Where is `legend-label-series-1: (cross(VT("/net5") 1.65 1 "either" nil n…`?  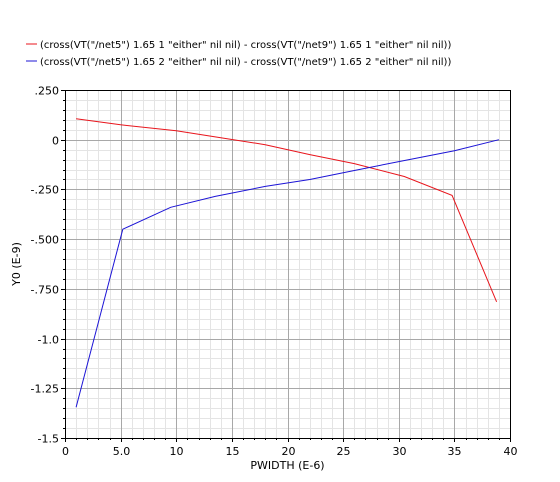 legend-label-series-1: (cross(VT("/net5") 1.65 1 "either" nil n… is located at coordinates (245, 45).